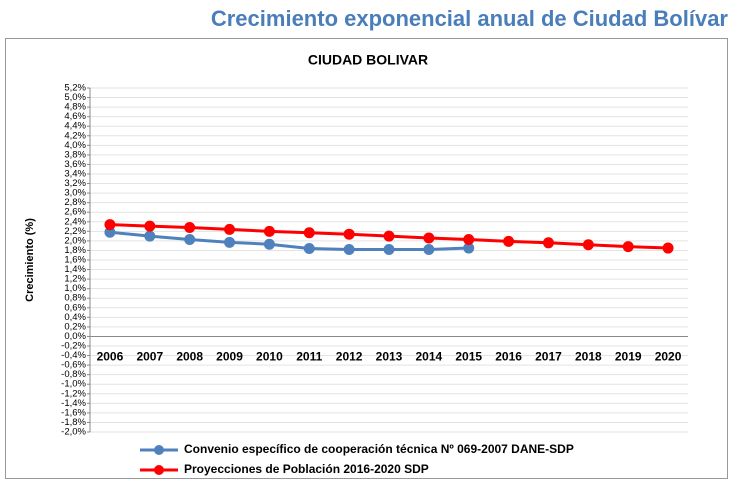 Image resolution: width=733 pixels, height=484 pixels. What do you see at coordinates (73, 403) in the screenshot?
I see `y-tick-label: -1,4%` at bounding box center [73, 403].